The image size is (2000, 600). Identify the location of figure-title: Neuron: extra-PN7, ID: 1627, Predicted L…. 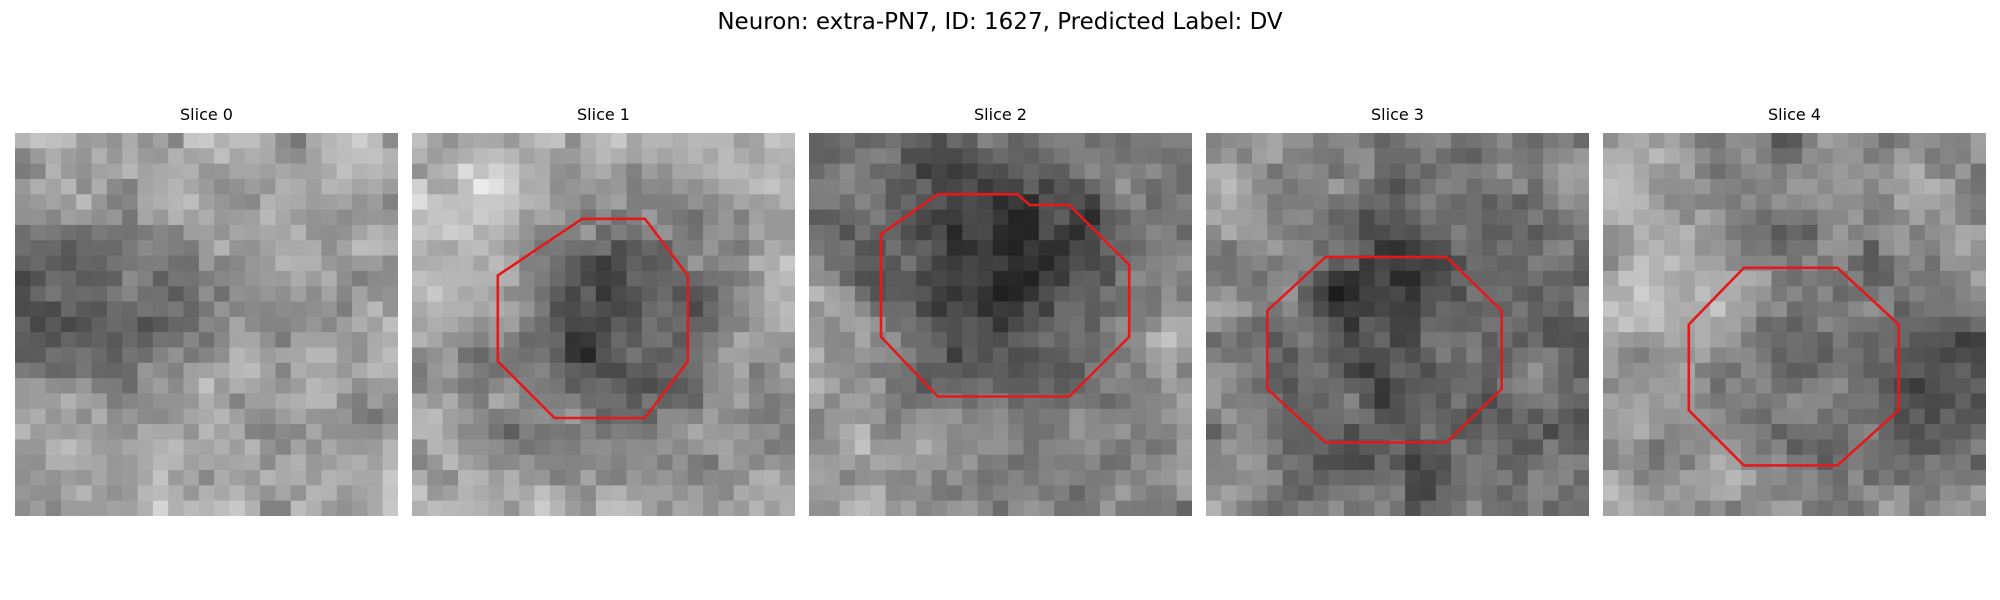
(1000, 22).